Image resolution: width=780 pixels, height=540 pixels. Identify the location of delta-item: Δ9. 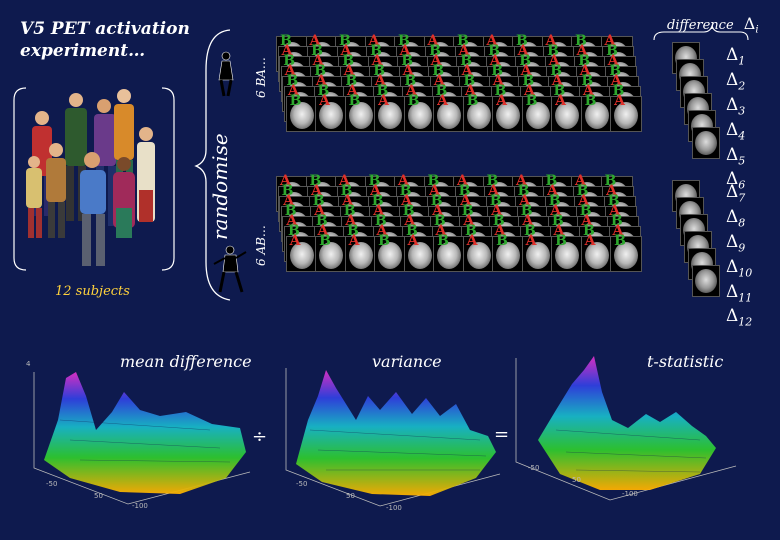
(739, 245).